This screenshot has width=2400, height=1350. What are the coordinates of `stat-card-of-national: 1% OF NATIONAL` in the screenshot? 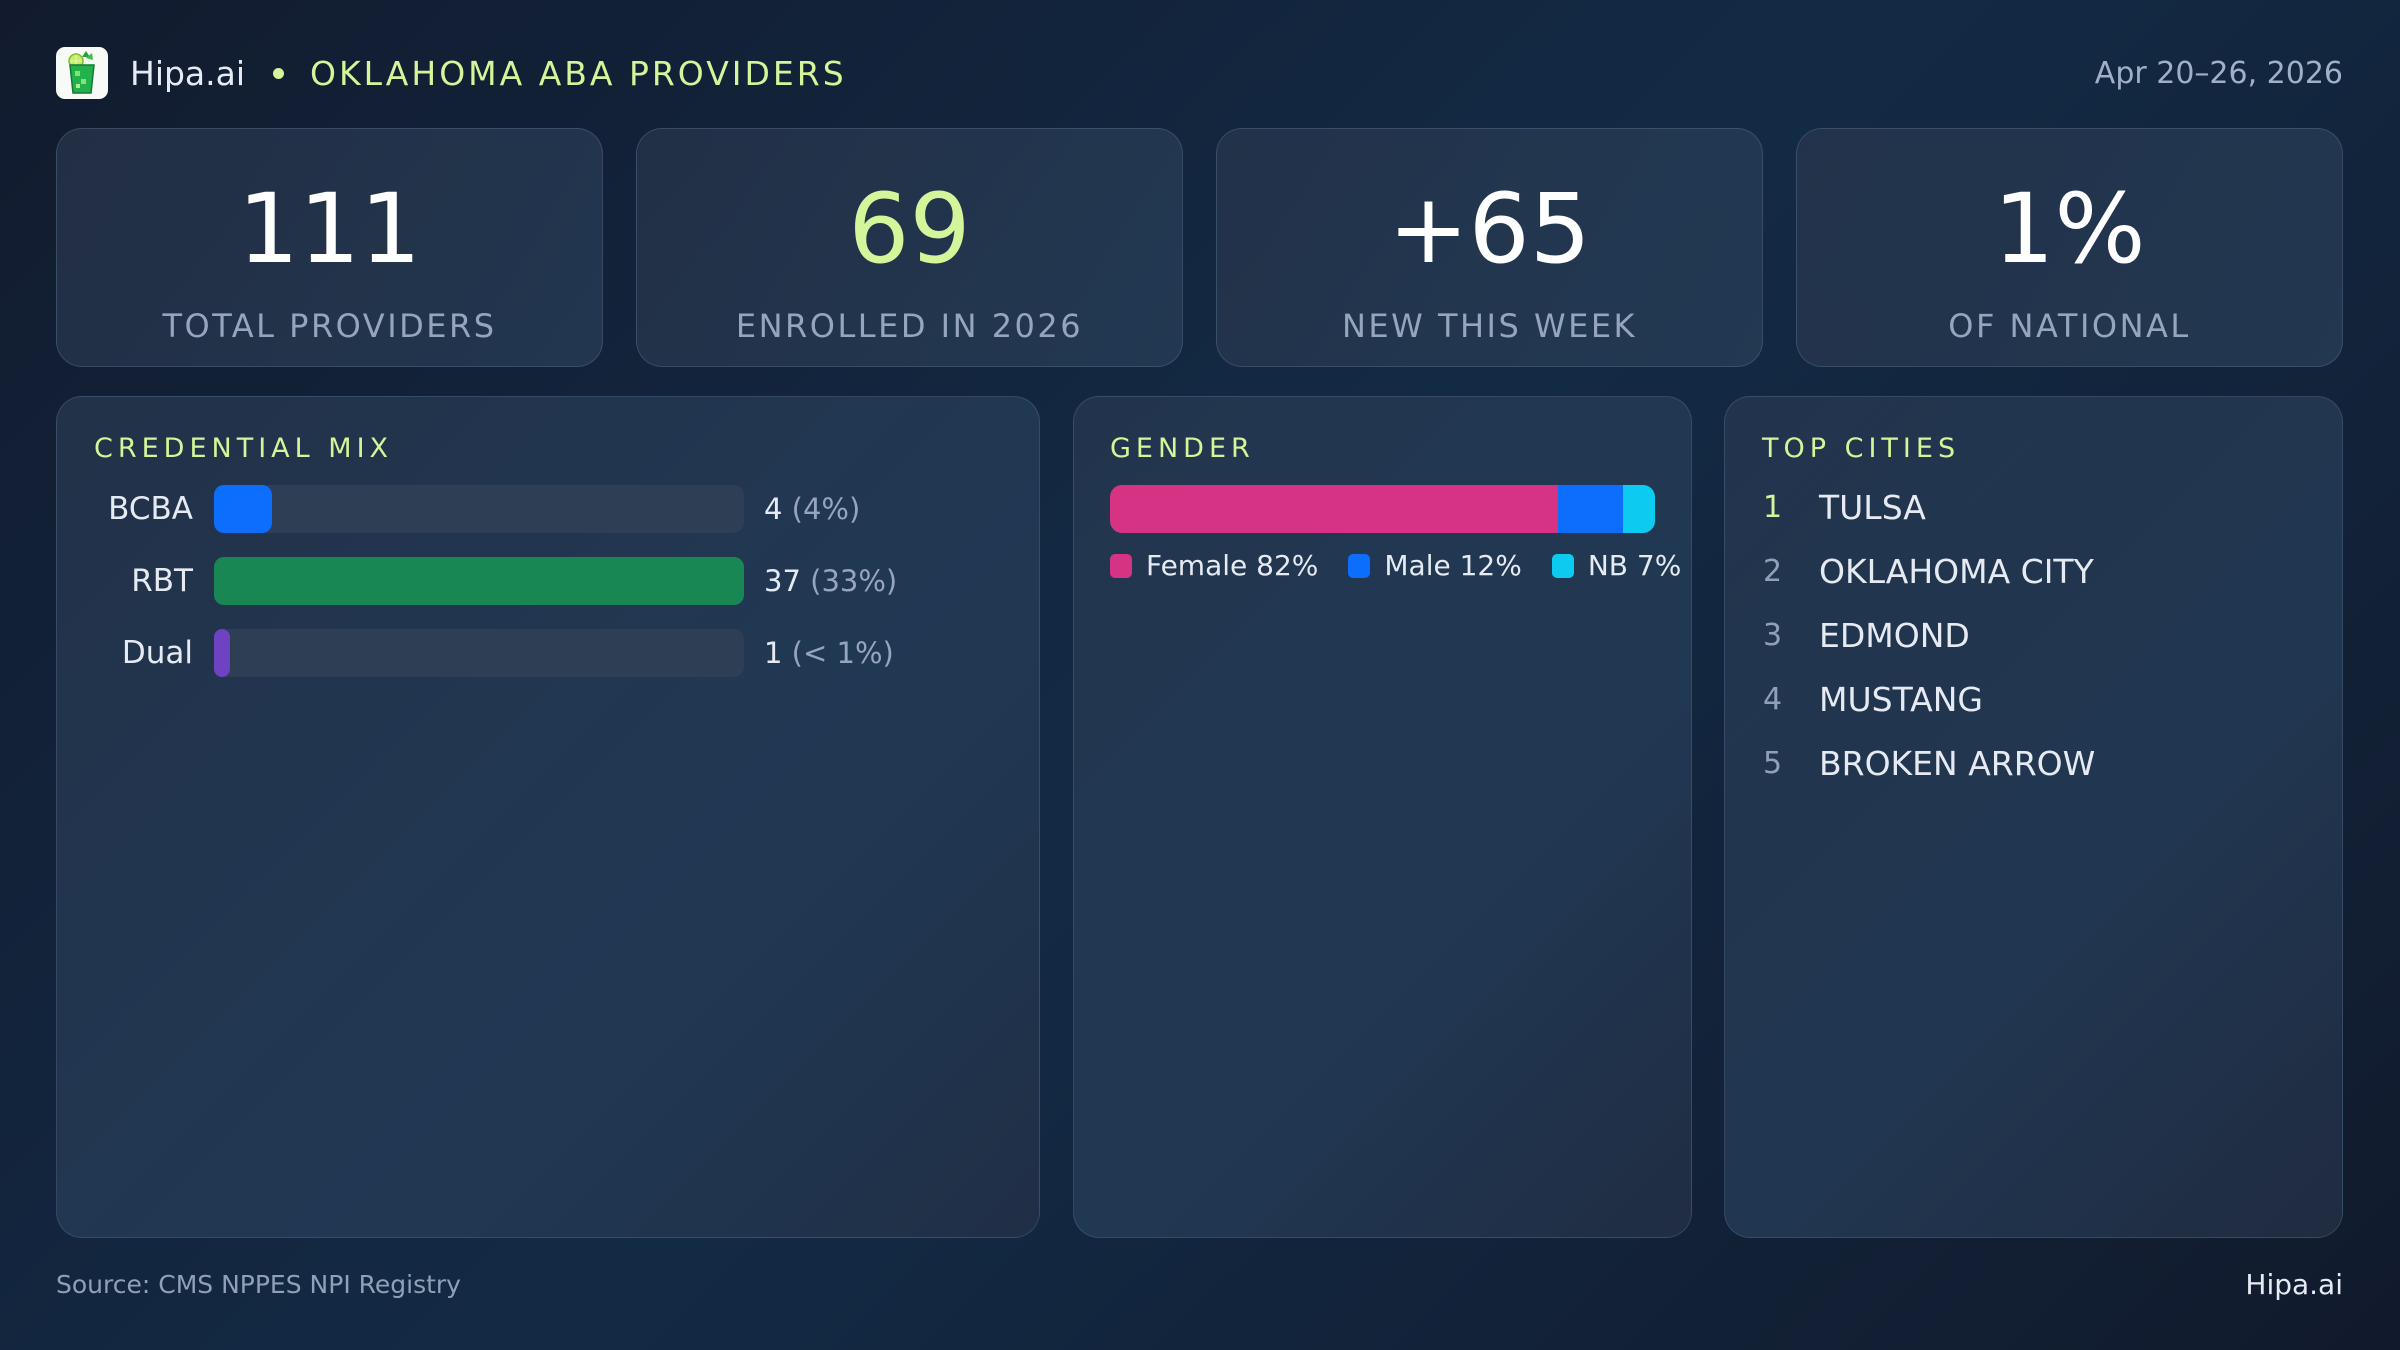 It's located at (2069, 247).